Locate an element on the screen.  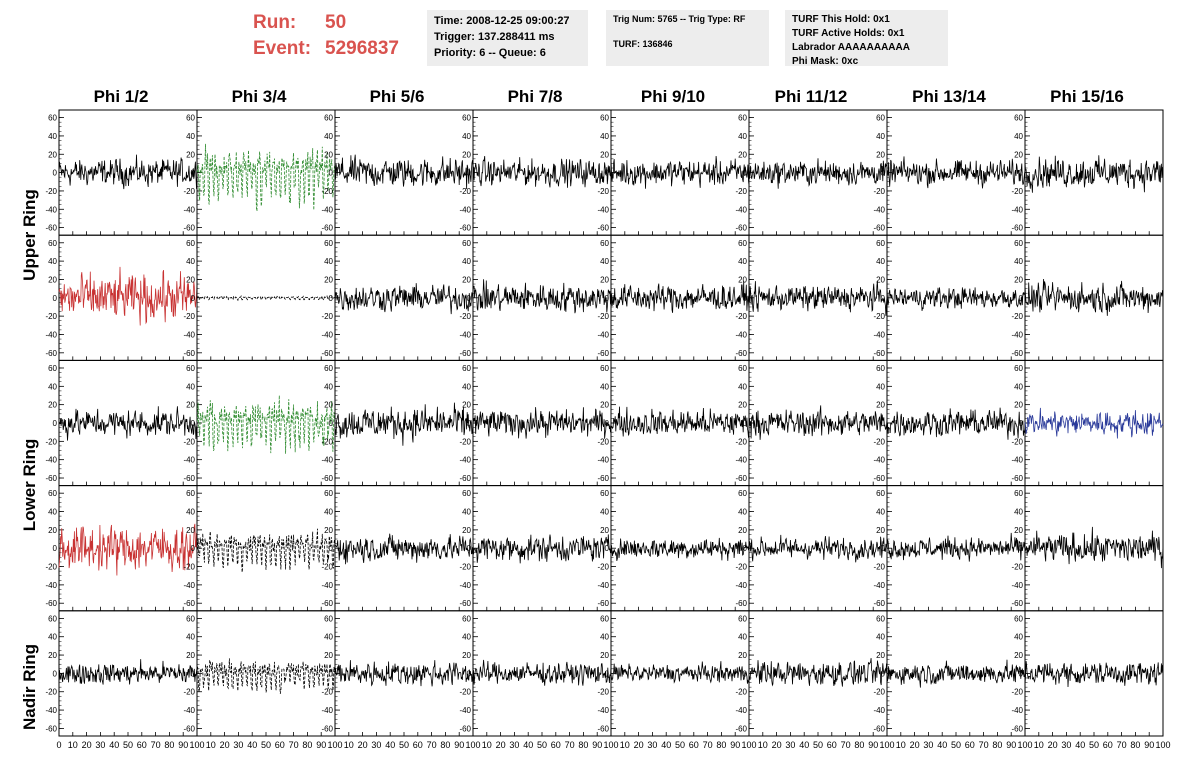
x-tick-label: 40 is located at coordinates (390, 745).